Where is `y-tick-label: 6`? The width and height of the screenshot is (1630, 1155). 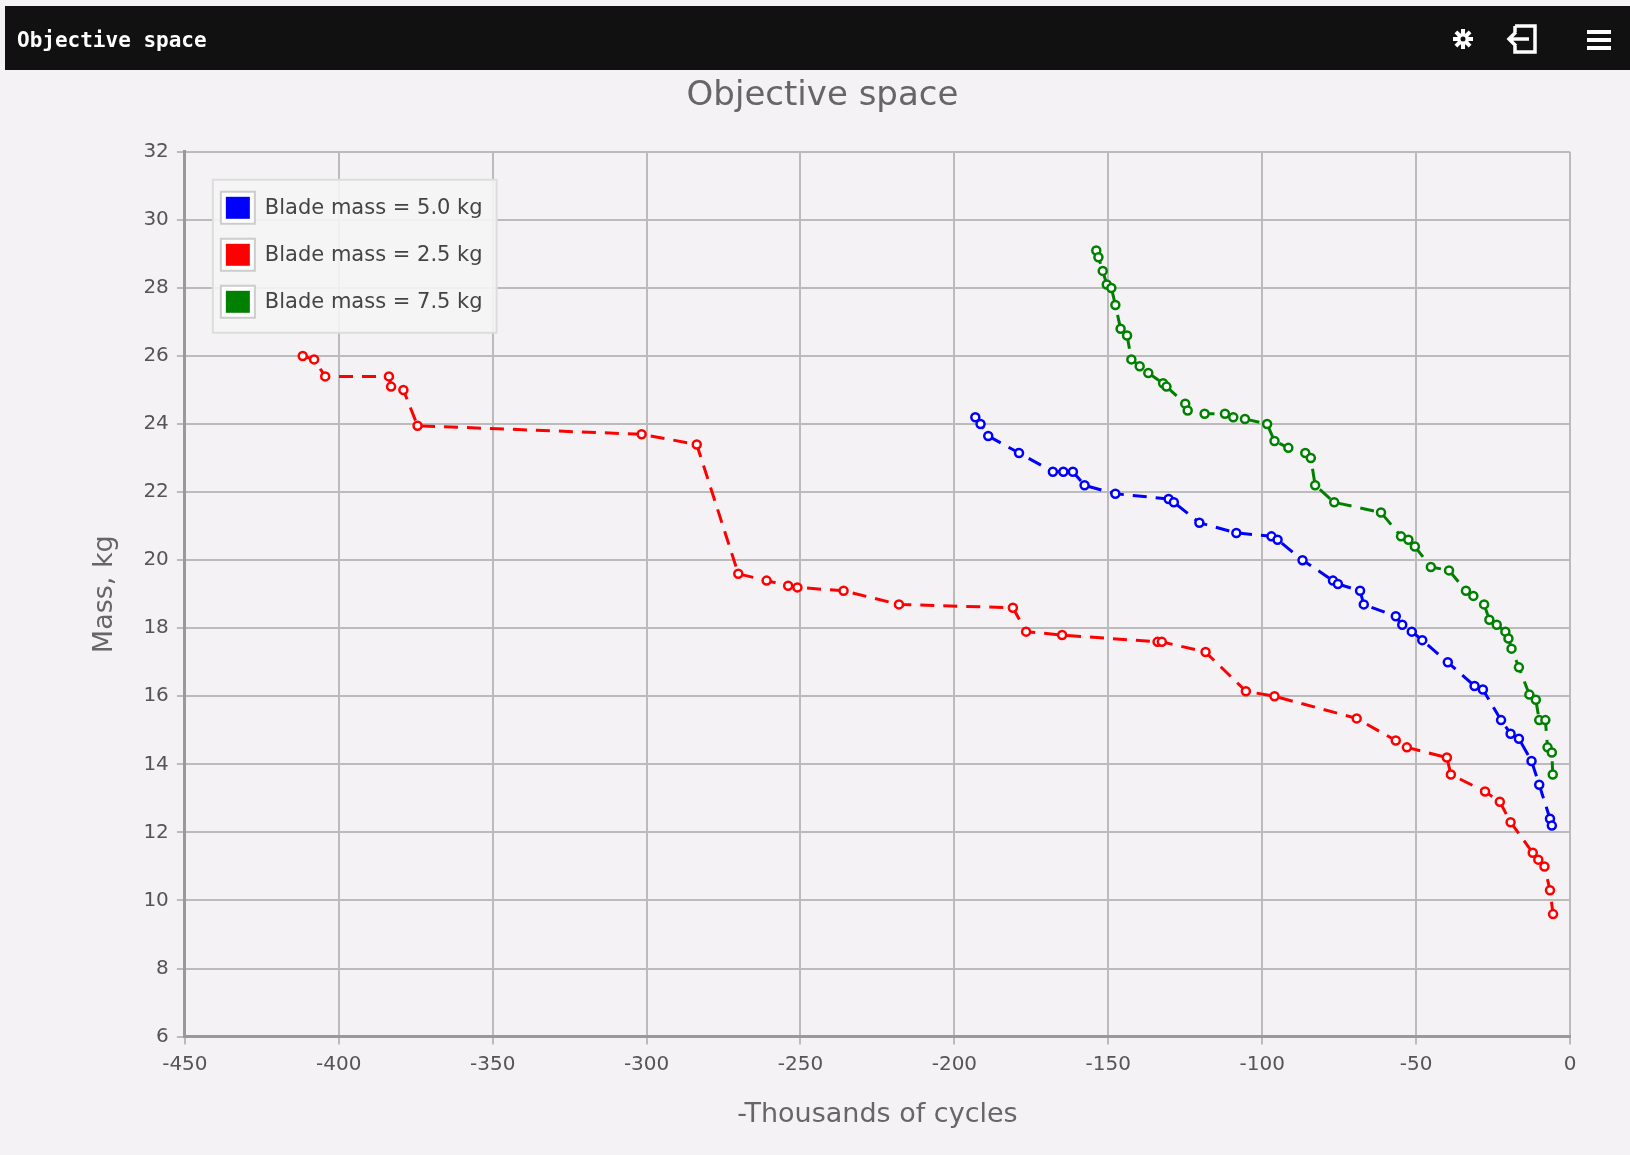 y-tick-label: 6 is located at coordinates (162, 1034).